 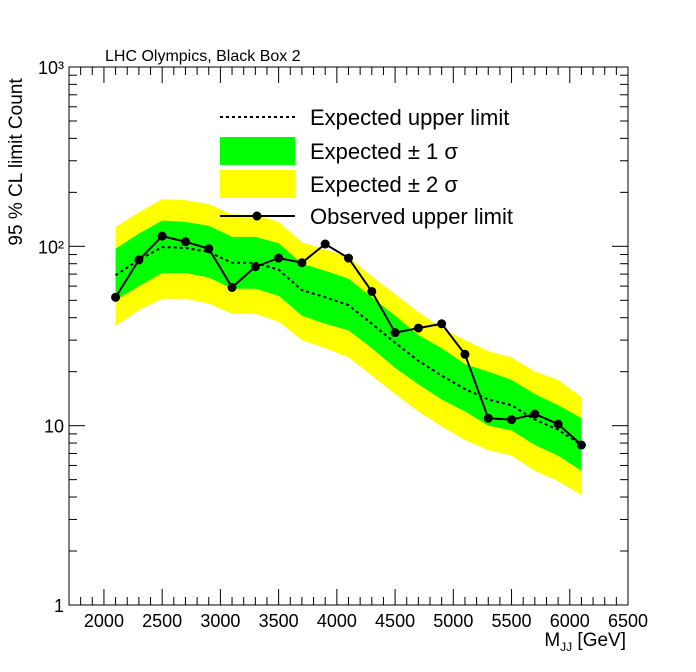 I want to click on x-tick-label: 5000, so click(x=453, y=621).